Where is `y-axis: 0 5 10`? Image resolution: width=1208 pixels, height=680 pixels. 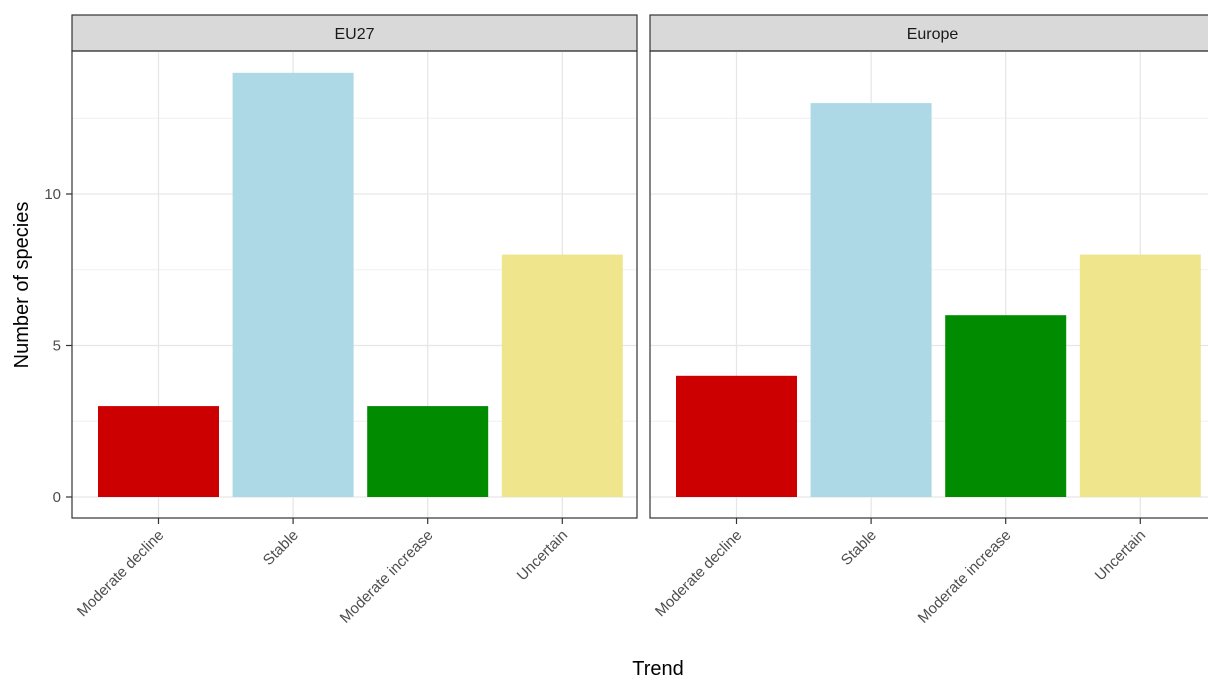 y-axis: 0 5 10 is located at coordinates (58, 346).